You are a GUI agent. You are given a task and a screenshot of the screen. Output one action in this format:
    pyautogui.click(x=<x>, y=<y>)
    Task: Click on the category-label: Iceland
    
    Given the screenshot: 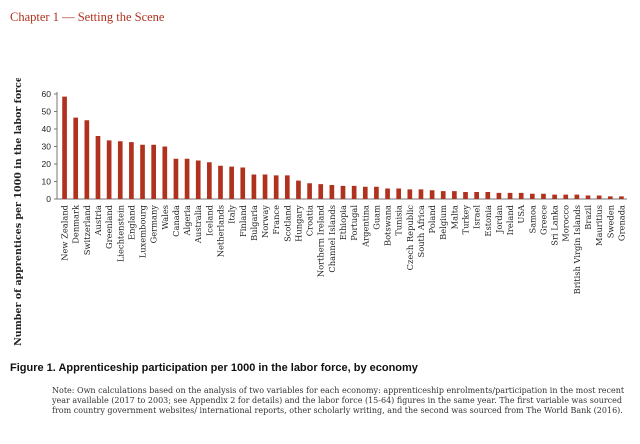 What is the action you would take?
    pyautogui.click(x=209, y=220)
    